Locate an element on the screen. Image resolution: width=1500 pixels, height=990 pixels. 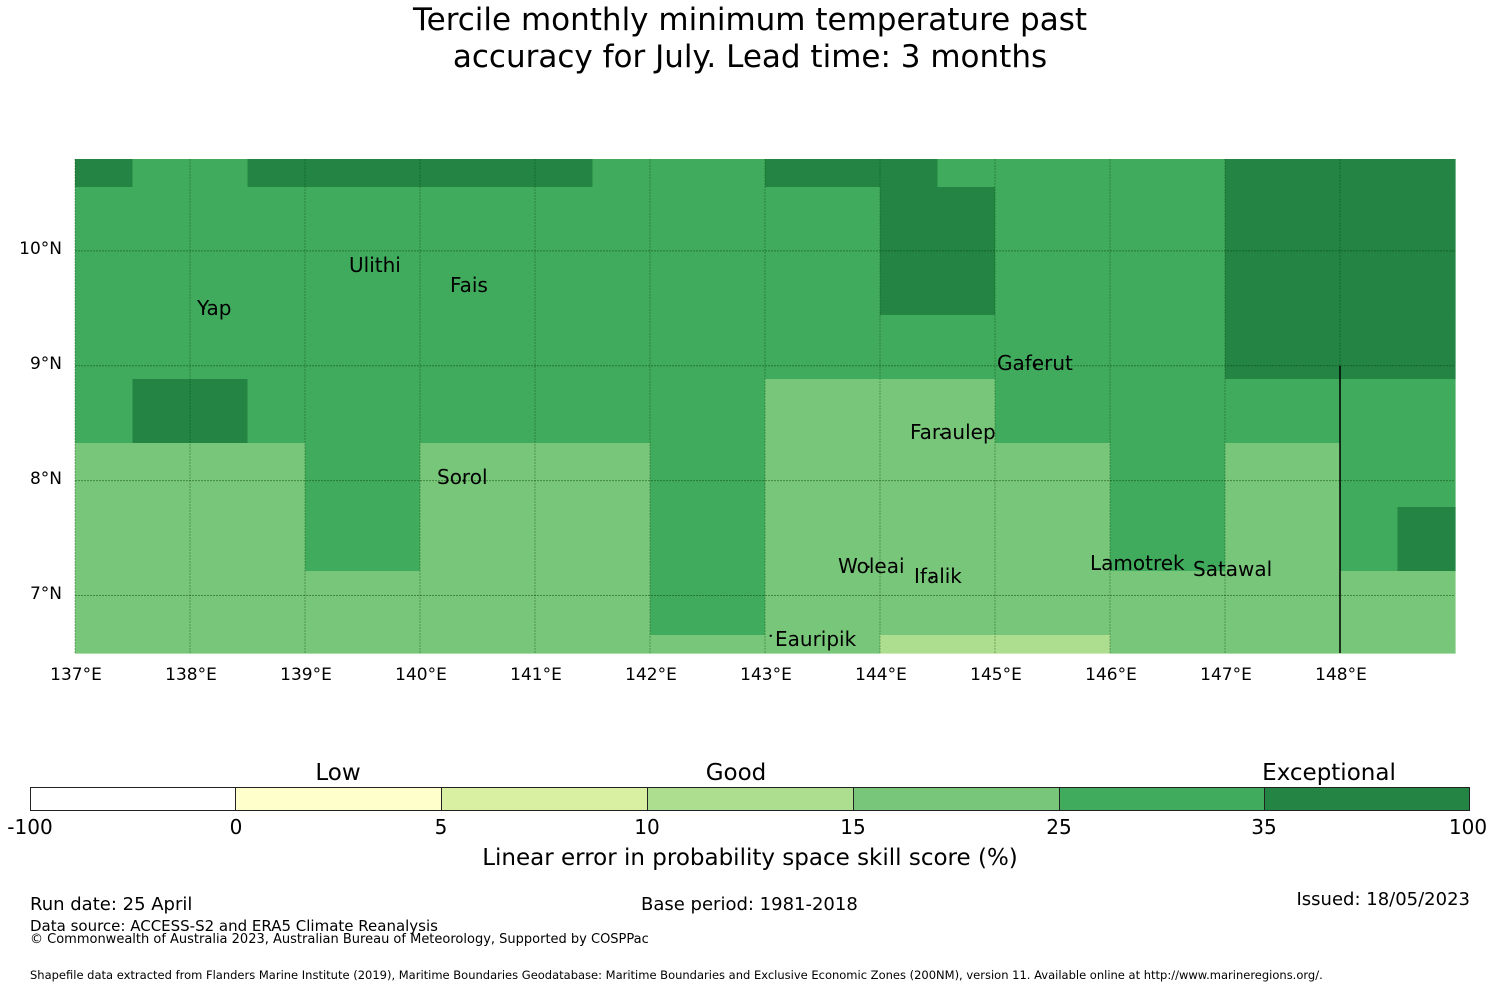
place-label-fais: Fais is located at coordinates (469, 285).